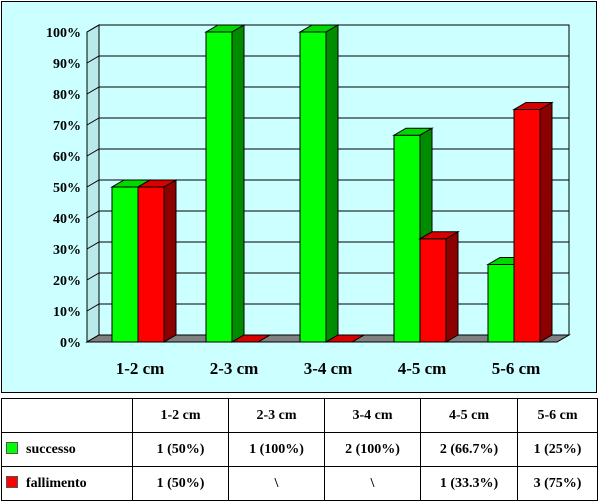 The height and width of the screenshot is (501, 600). I want to click on y-tick-label: 70%, so click(67, 126).